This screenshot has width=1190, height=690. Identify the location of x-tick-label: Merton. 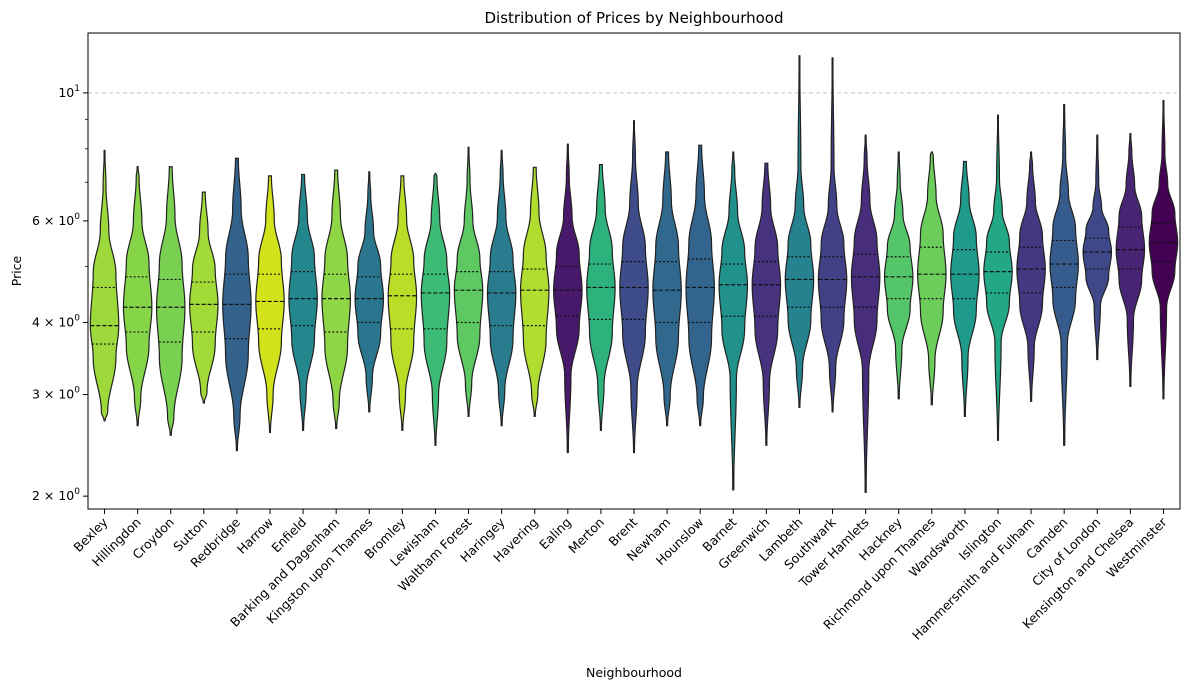
(586, 536).